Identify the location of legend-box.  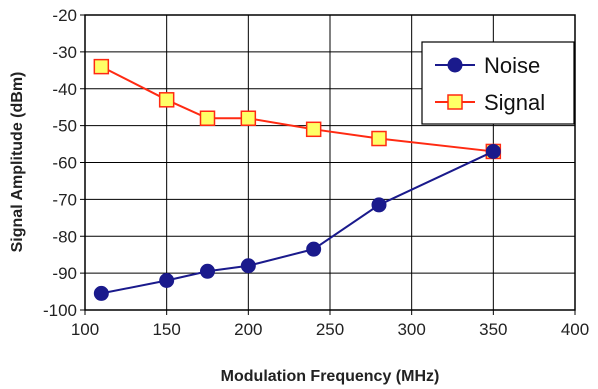
(498, 83).